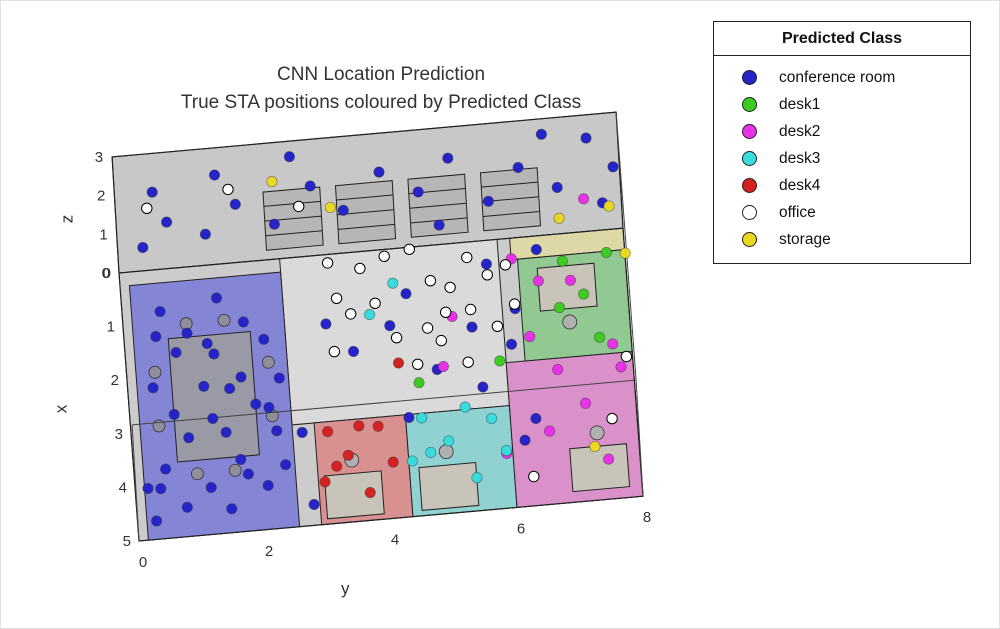 The width and height of the screenshot is (1000, 629). I want to click on legend-item-label: storage, so click(805, 239).